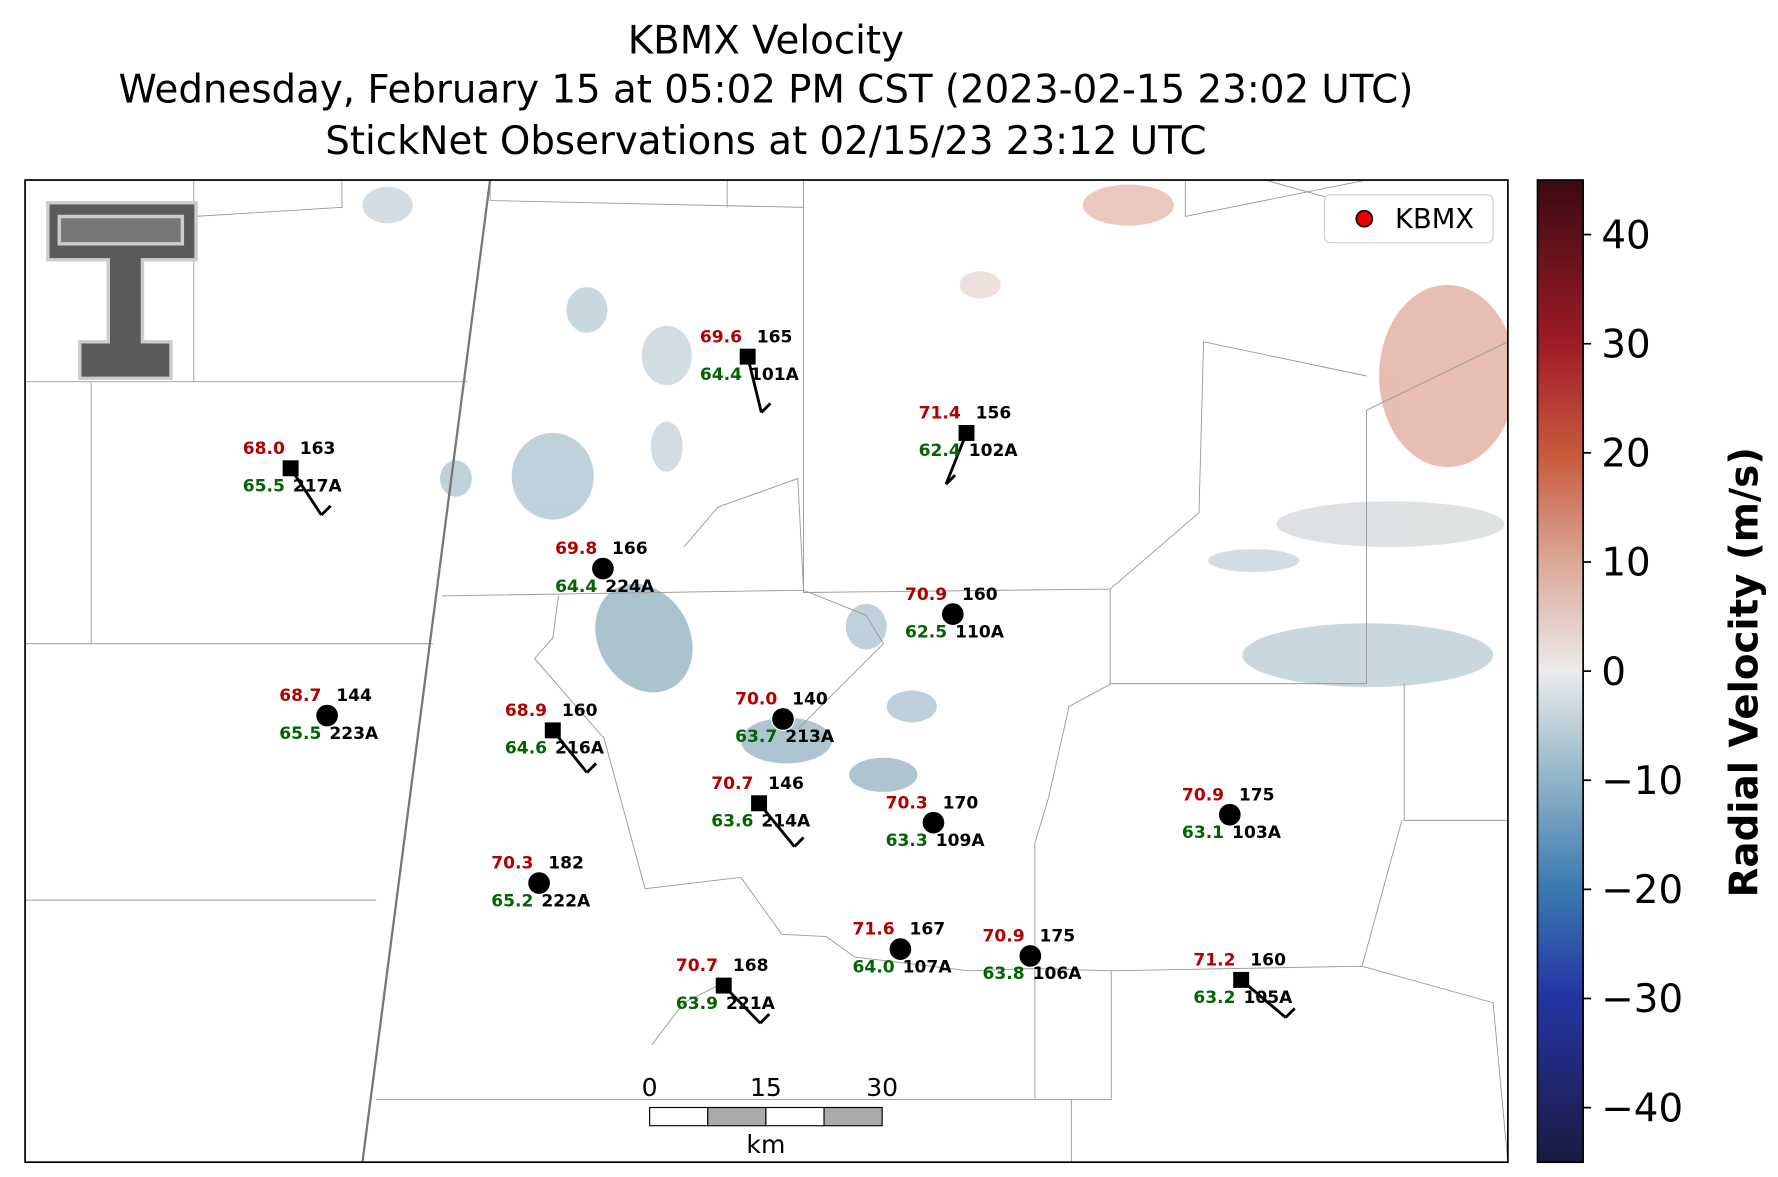 The width and height of the screenshot is (1778, 1177). I want to click on colorbar-tick-label: 0, so click(1613, 672).